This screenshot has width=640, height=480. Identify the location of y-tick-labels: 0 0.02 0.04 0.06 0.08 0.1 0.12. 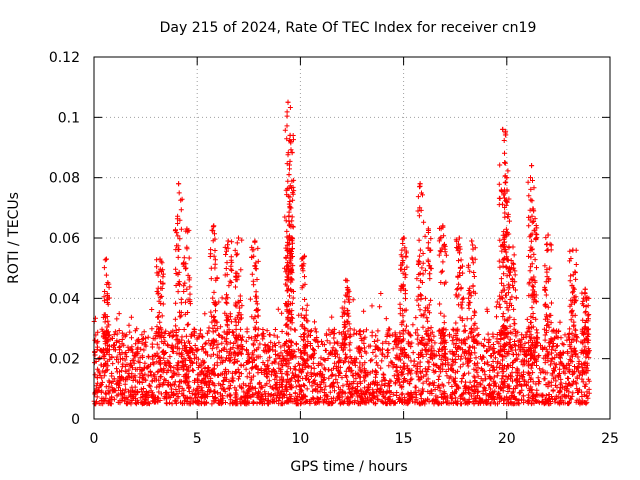
(64, 239).